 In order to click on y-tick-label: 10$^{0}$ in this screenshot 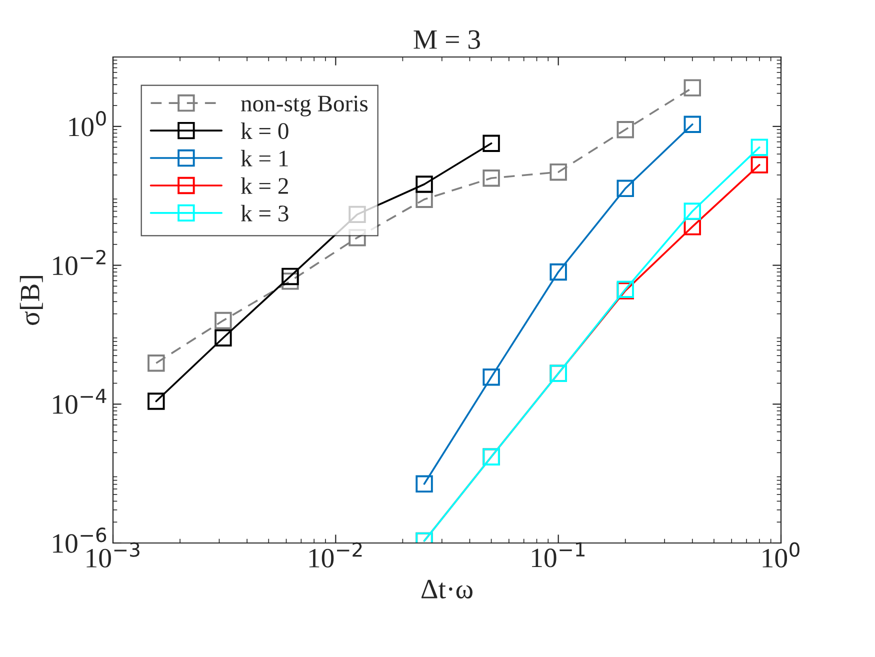, I will do `click(87, 123)`.